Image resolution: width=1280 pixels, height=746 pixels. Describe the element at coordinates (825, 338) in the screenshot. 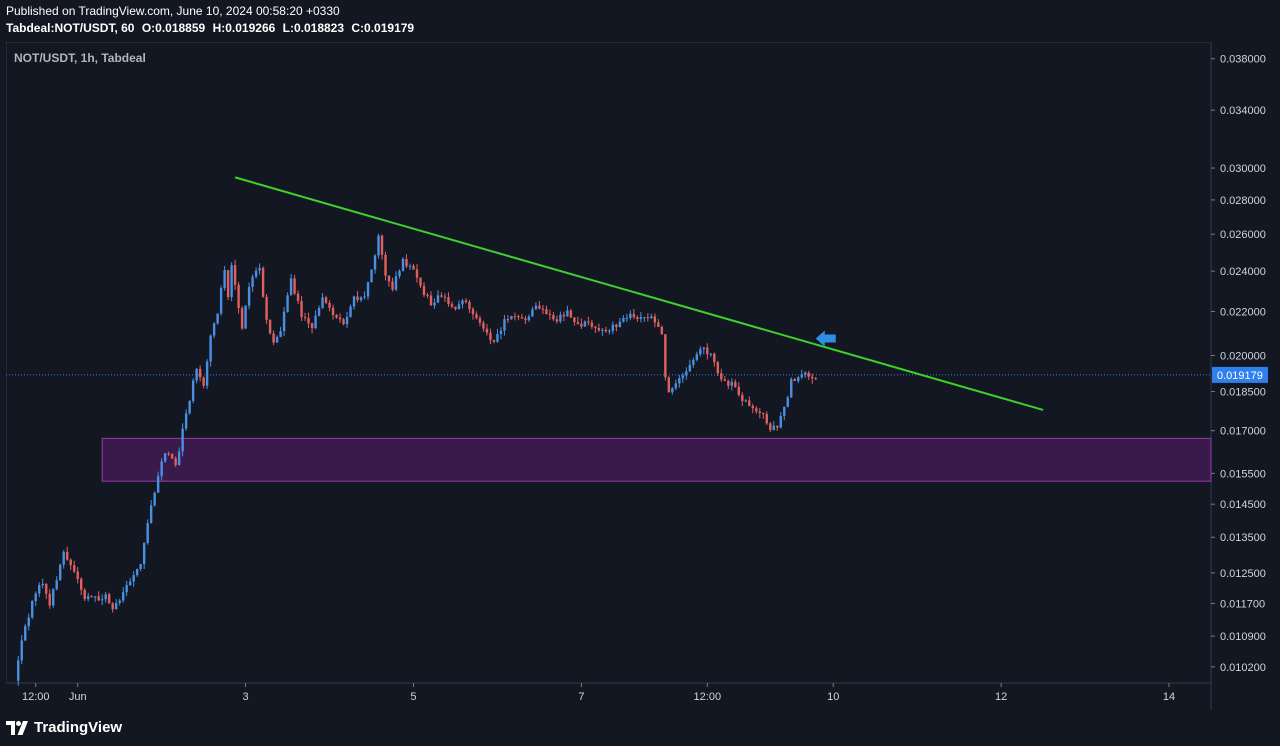

I see `left-arrow-icon` at that location.